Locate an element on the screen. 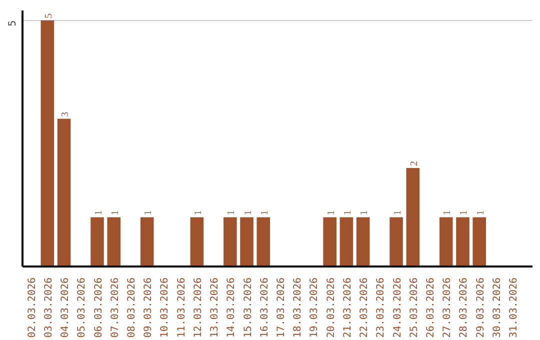 The height and width of the screenshot is (340, 540). x-tick-label: 08.03.2026 is located at coordinates (132, 307).